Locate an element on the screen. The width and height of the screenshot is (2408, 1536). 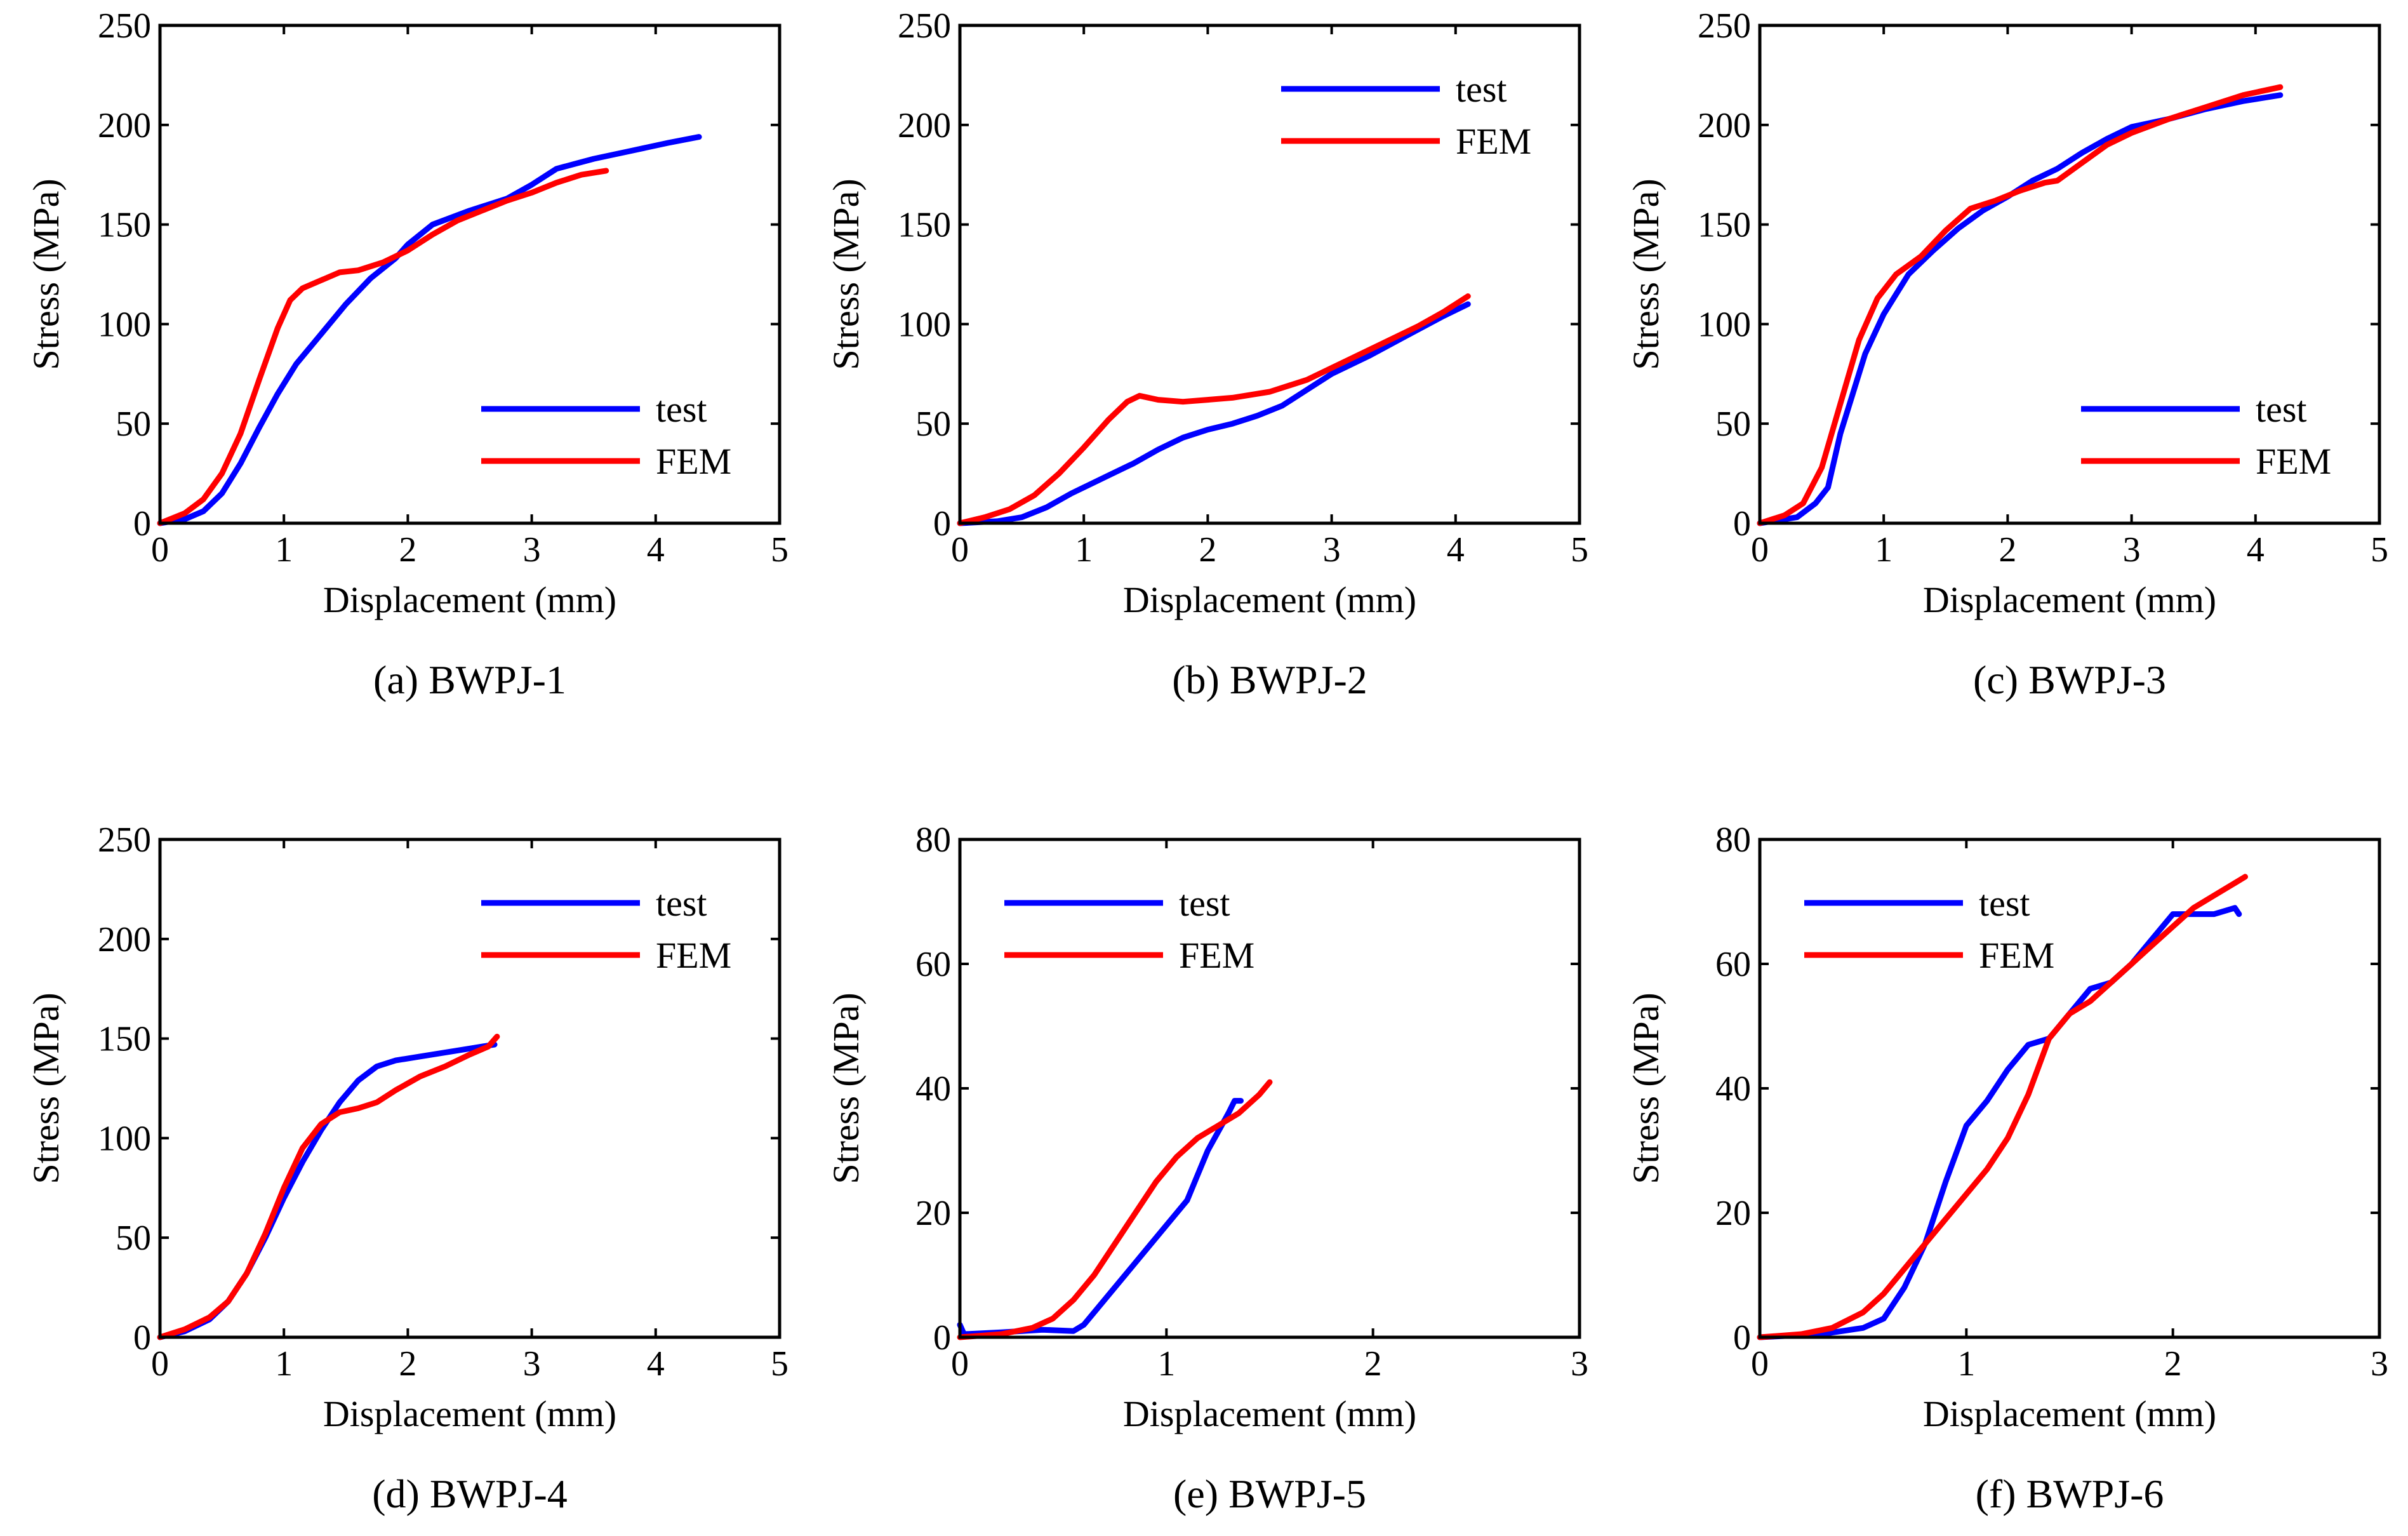
panel-caption: (a) BWPJ-1 is located at coordinates (469, 679).